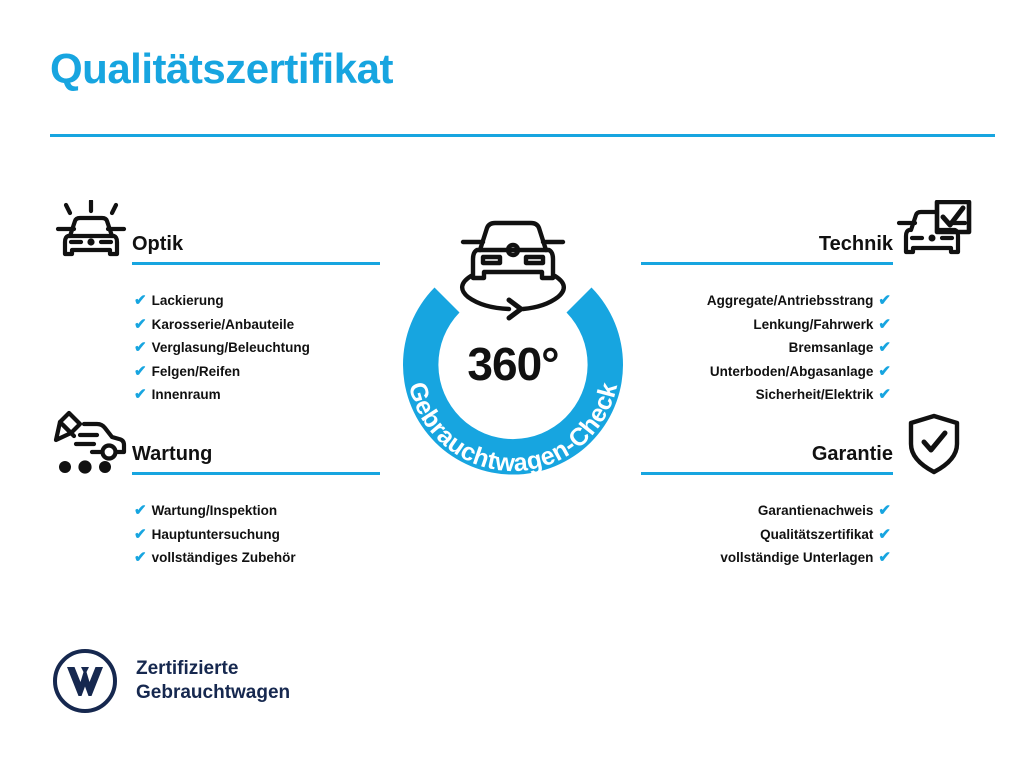  I want to click on list-item: ✔ Karosserie/Anbauteile, so click(215, 325).